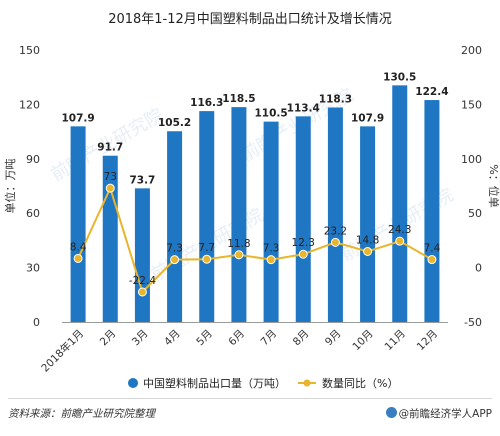 This screenshot has height=436, width=500. Describe the element at coordinates (362, 340) in the screenshot. I see `category-label: 10月` at that location.